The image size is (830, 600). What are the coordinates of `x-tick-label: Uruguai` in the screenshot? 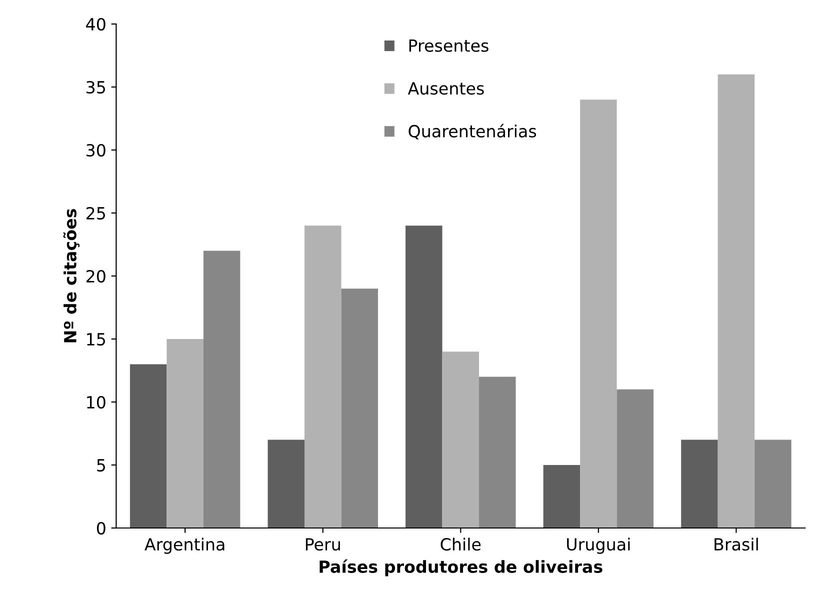 It's located at (598, 546).